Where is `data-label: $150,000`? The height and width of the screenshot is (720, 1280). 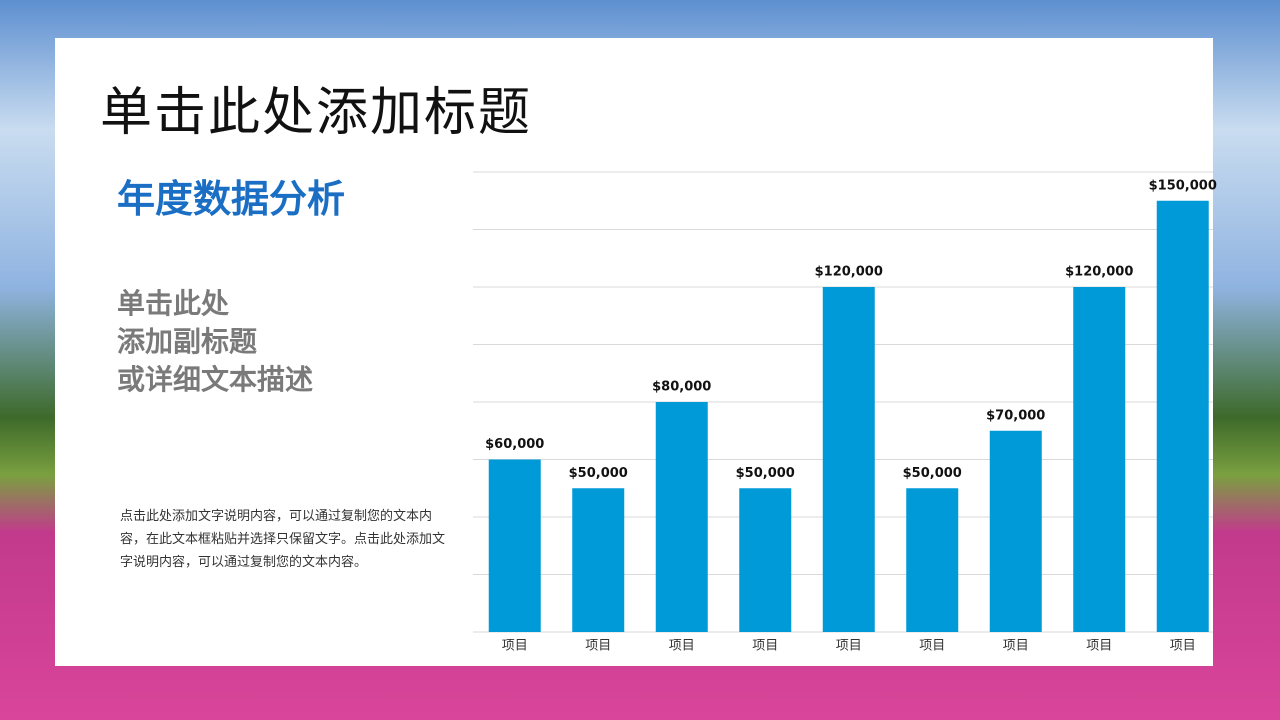 data-label: $150,000 is located at coordinates (1183, 185).